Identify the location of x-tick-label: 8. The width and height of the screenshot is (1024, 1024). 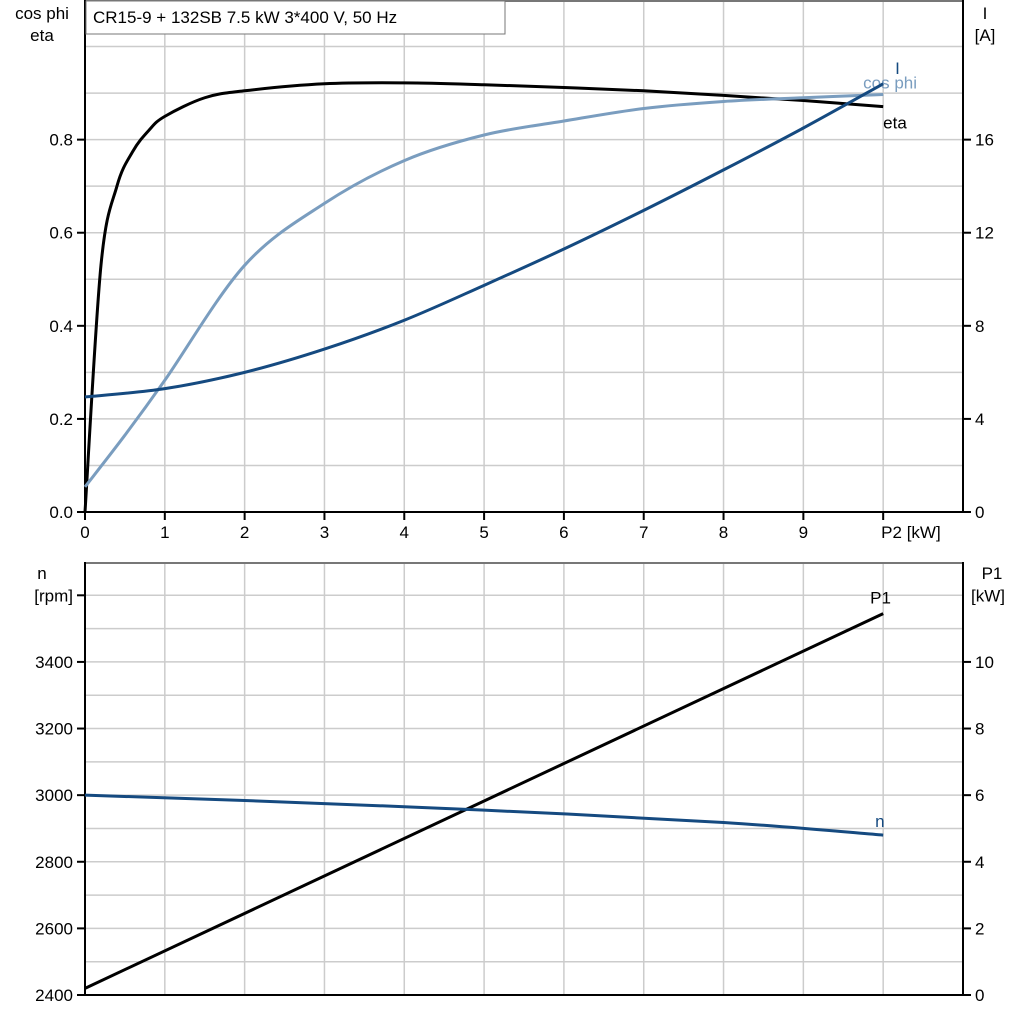
(723, 532).